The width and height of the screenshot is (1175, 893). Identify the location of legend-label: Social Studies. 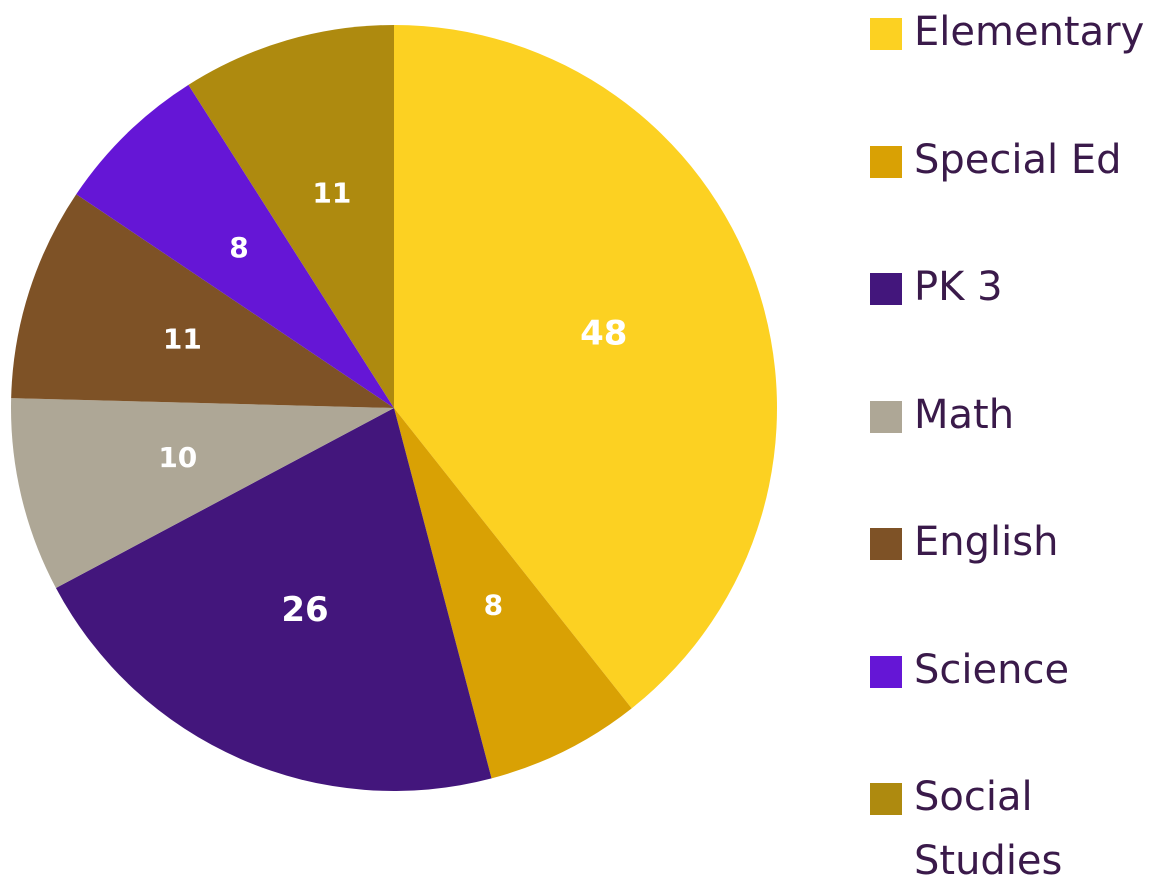
(988, 829).